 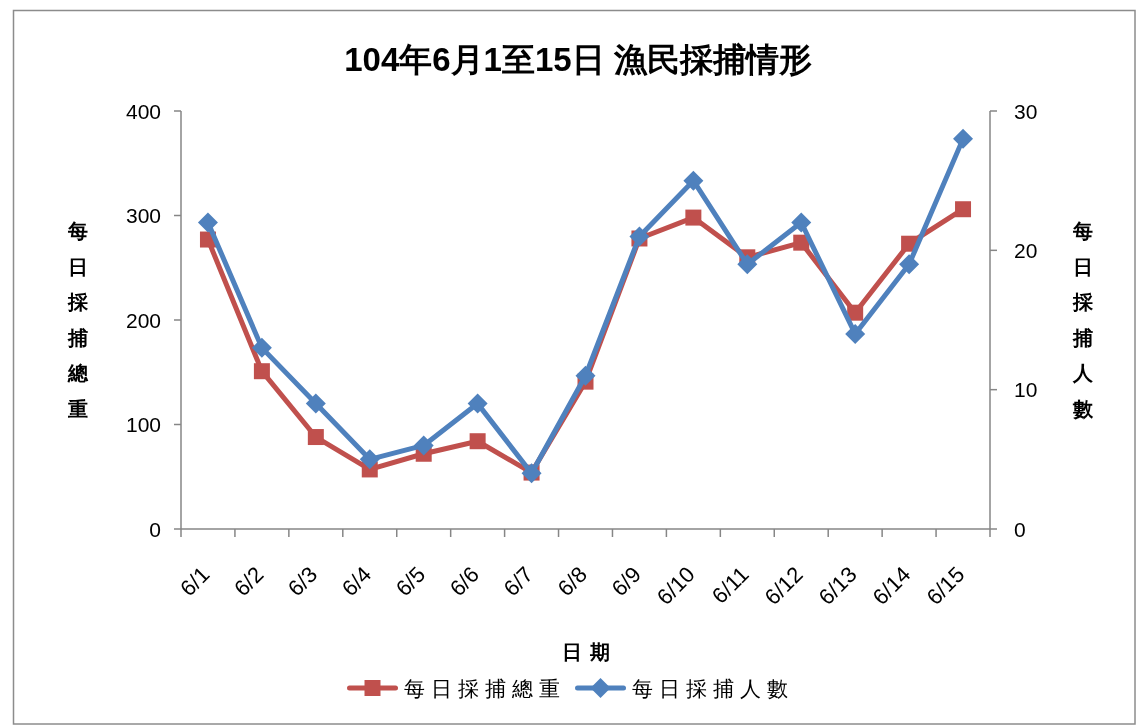 What do you see at coordinates (78, 320) in the screenshot?
I see `y-axis-title: 每日採捕總重` at bounding box center [78, 320].